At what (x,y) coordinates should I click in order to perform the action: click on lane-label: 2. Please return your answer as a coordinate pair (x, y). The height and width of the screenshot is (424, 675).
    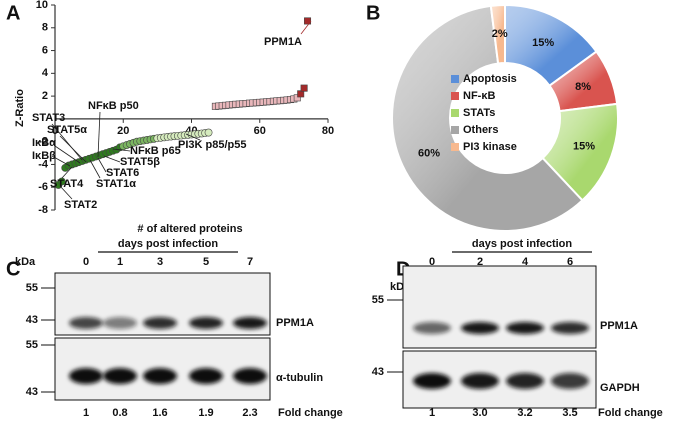
    Looking at the image, I should click on (480, 262).